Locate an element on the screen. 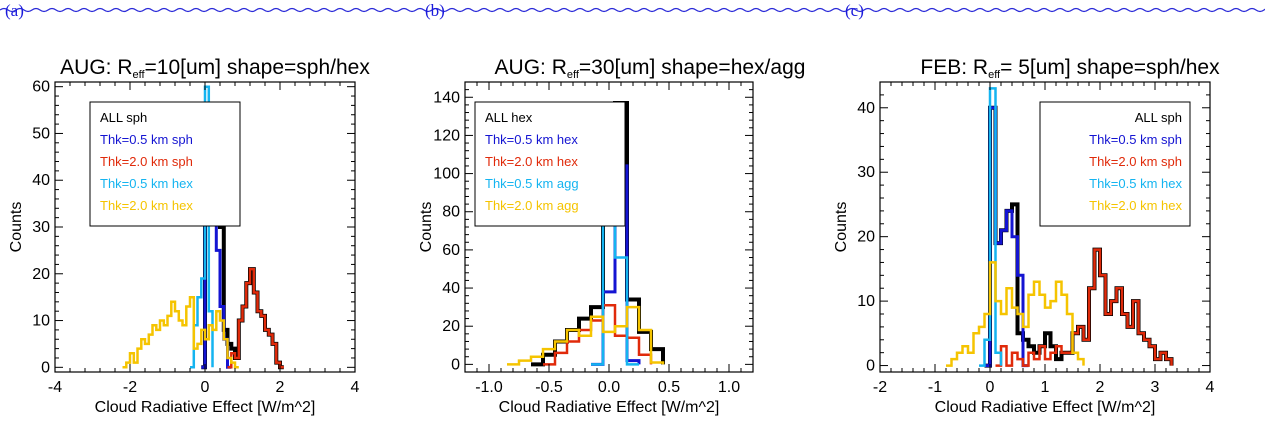 The width and height of the screenshot is (1265, 422). x-tick-label: 1.0 is located at coordinates (729, 387).